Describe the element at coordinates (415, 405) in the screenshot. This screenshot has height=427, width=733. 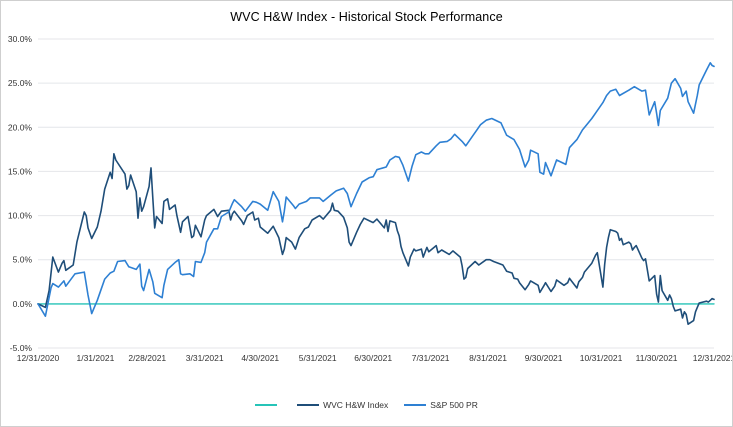
I see `legend-swatch-sp500-pr` at that location.